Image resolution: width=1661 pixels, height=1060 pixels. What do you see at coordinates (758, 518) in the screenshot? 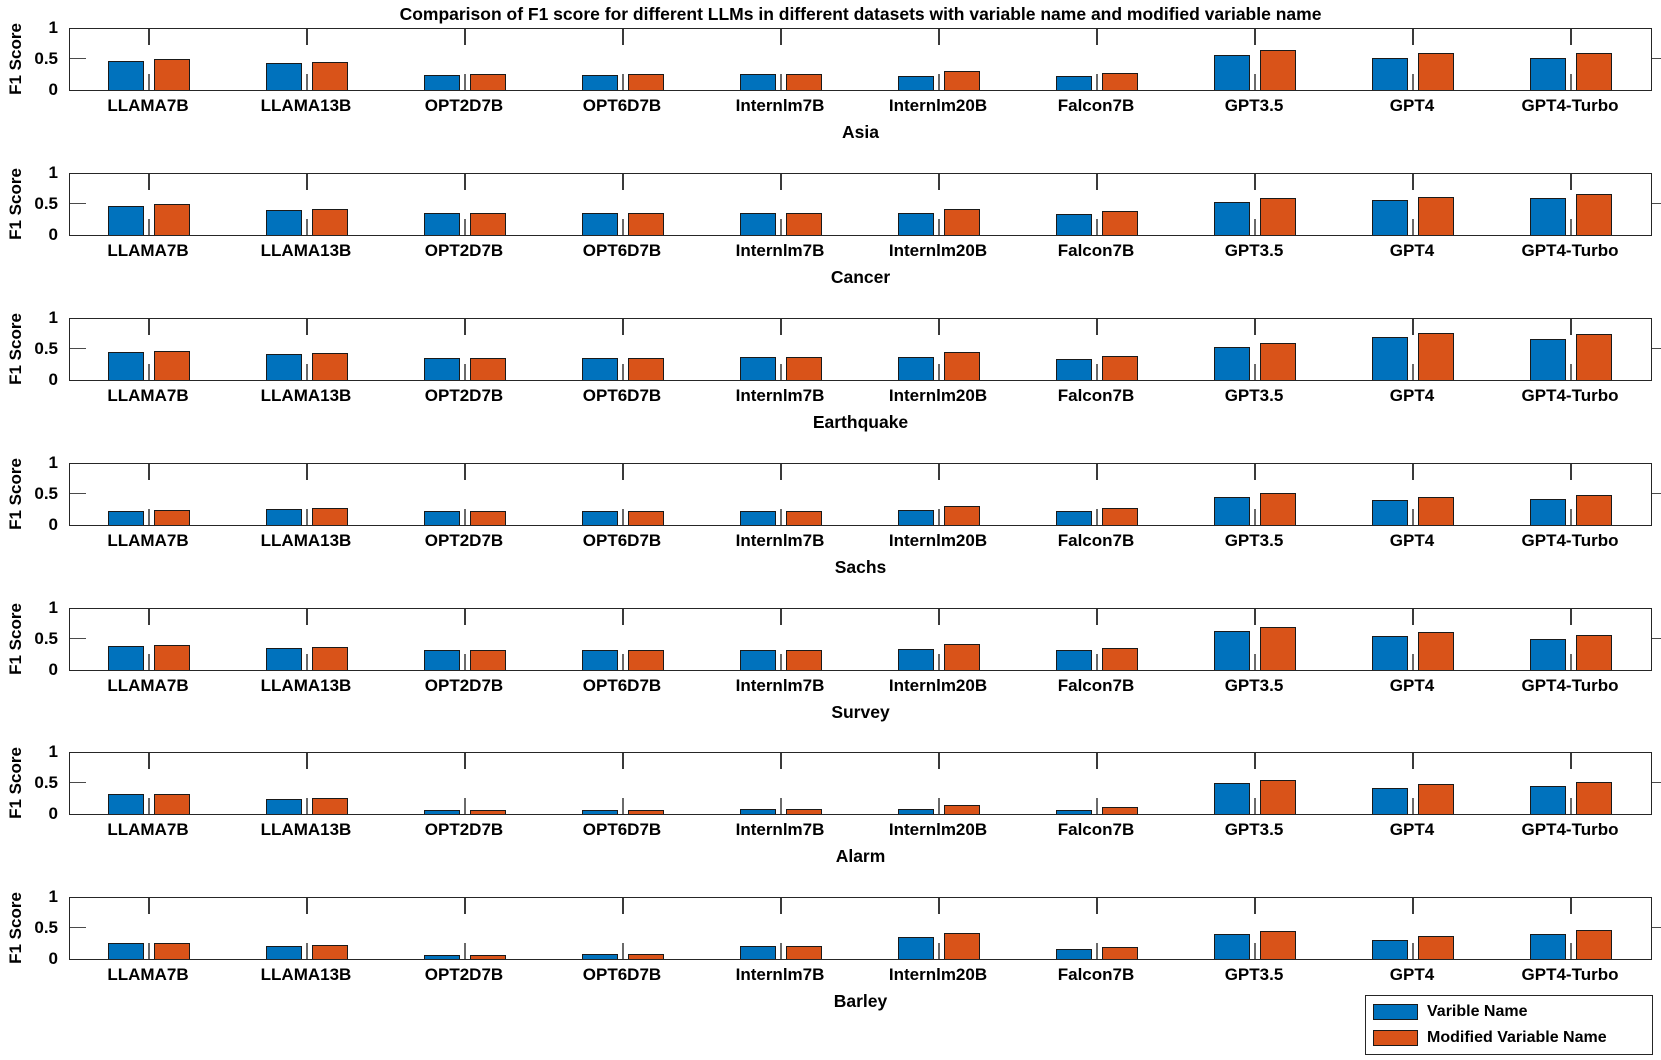
I see `bar-varible-name-internlm7b` at bounding box center [758, 518].